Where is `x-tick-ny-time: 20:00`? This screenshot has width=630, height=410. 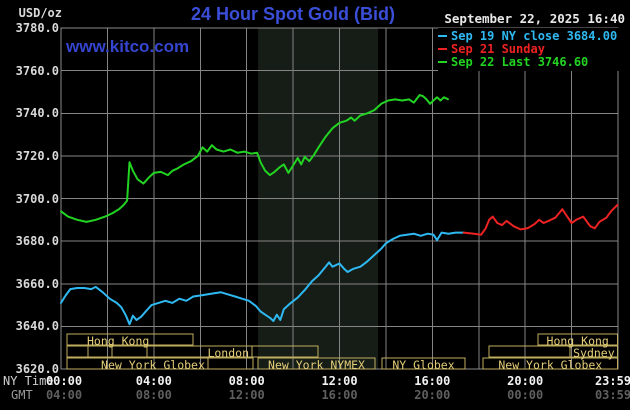
x-tick-ny-time: 20:00 is located at coordinates (525, 381).